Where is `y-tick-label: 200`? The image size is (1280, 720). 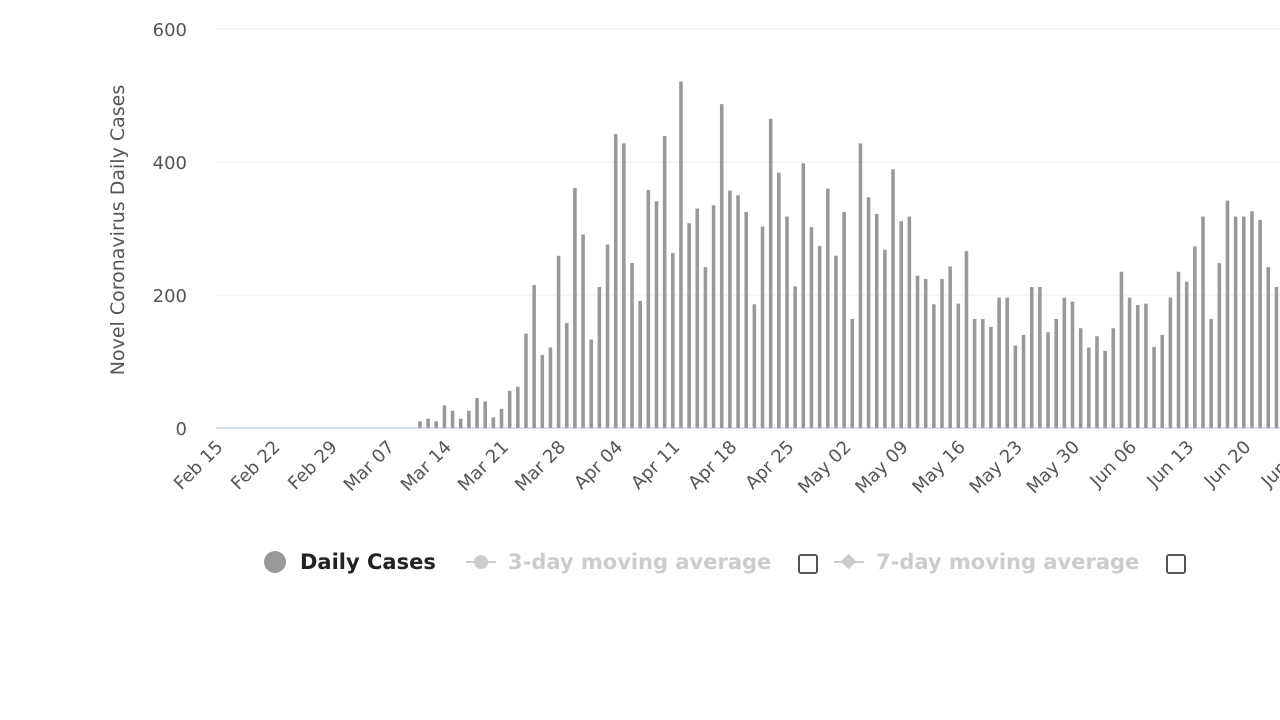 y-tick-label: 200 is located at coordinates (170, 296).